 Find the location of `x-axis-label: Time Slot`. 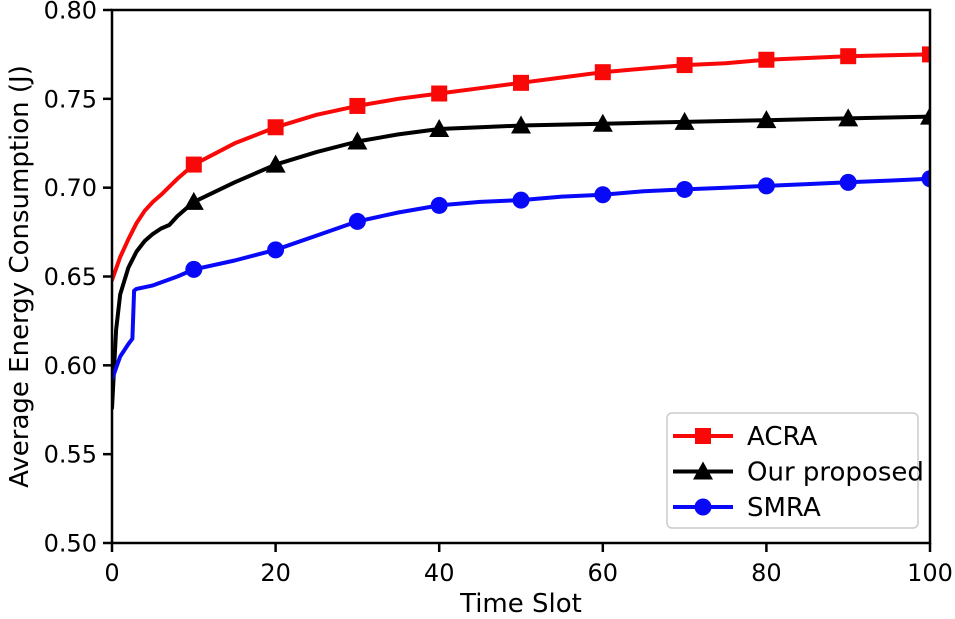

x-axis-label: Time Slot is located at coordinates (520, 604).